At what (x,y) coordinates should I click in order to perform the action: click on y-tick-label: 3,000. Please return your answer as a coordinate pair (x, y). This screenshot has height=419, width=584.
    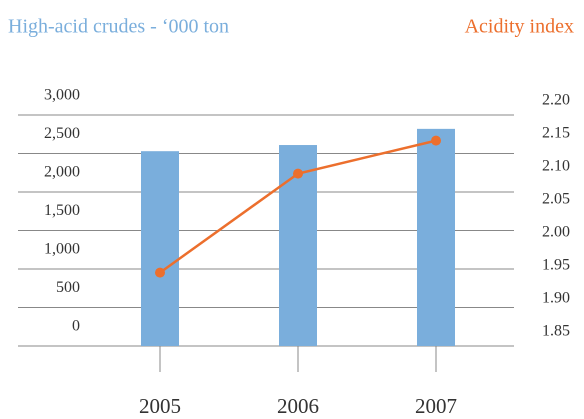
    Looking at the image, I should click on (62, 95).